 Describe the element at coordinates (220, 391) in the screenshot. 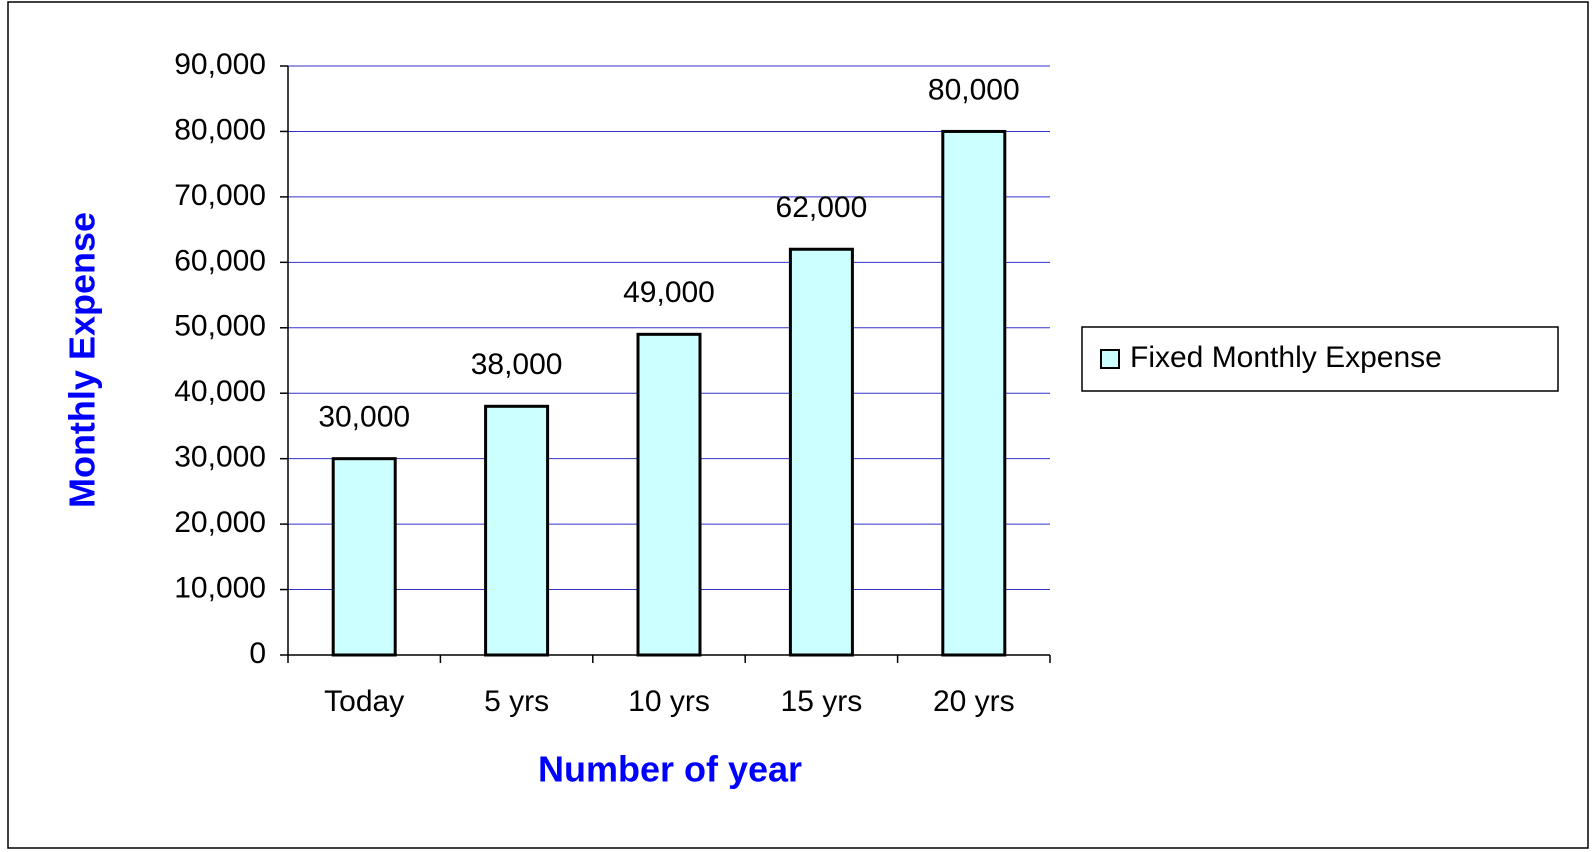

I see `y-tick-label: 40,000` at that location.